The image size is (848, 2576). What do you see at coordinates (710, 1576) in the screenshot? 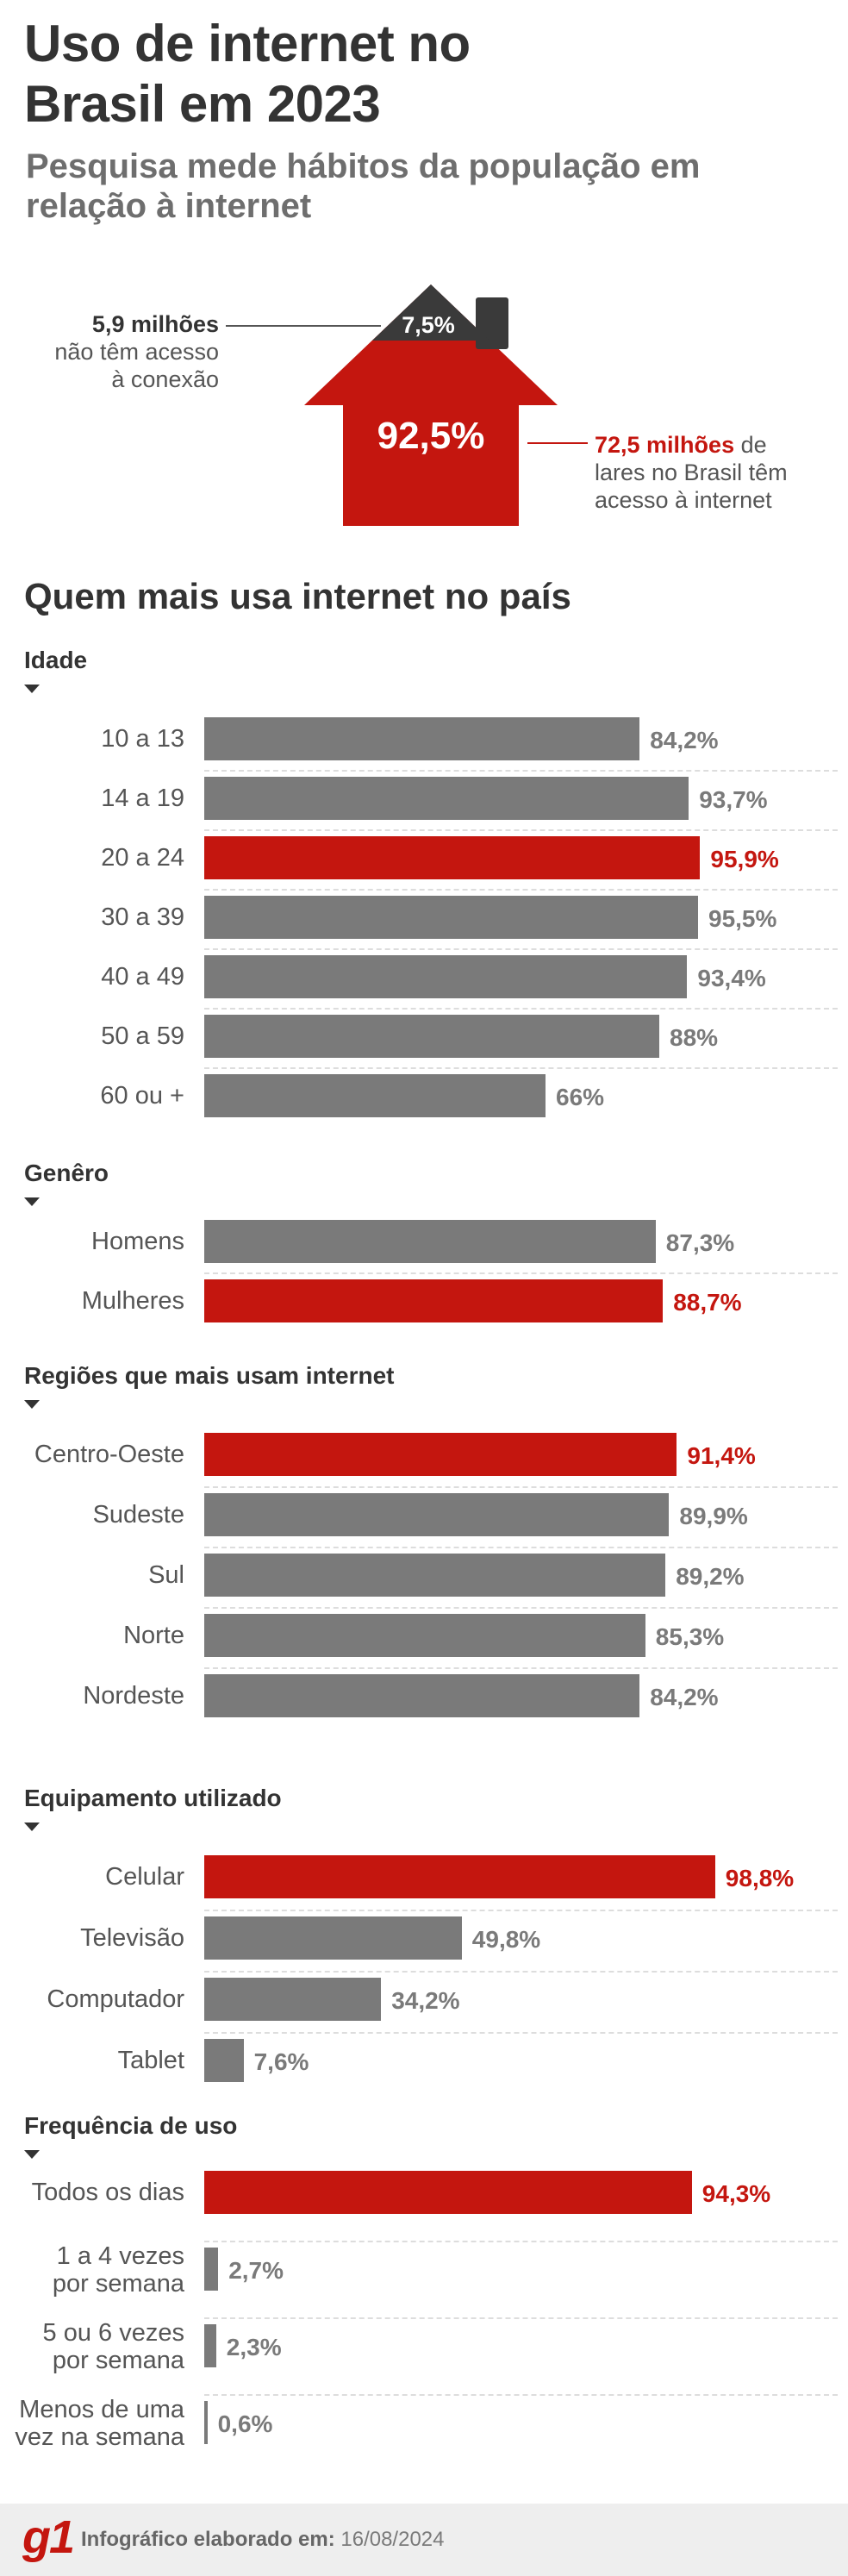
I see `value-label: 89,2%` at bounding box center [710, 1576].